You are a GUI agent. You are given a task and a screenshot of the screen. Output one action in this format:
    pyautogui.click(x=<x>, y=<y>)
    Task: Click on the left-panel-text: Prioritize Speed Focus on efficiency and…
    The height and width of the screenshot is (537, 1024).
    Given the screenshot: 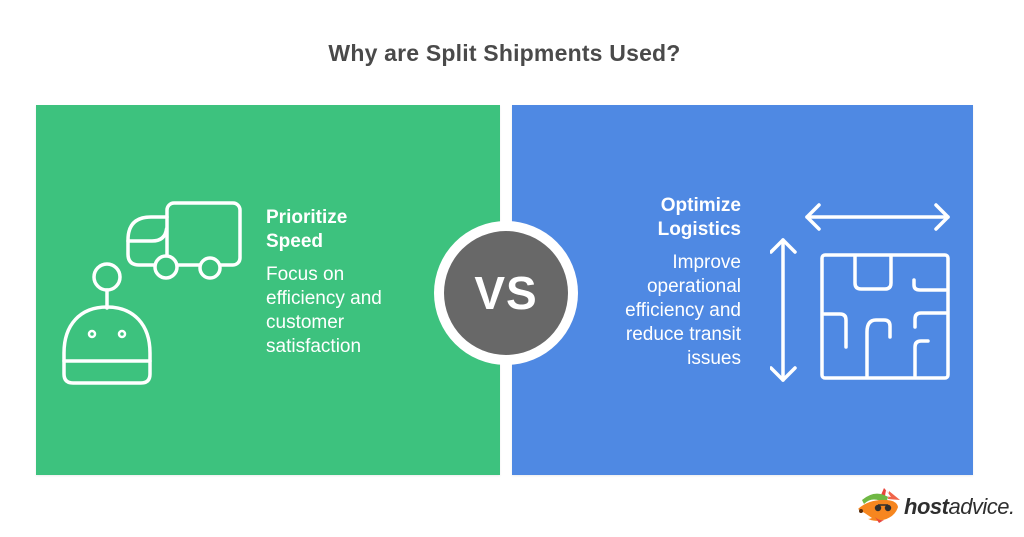 What is the action you would take?
    pyautogui.click(x=334, y=282)
    